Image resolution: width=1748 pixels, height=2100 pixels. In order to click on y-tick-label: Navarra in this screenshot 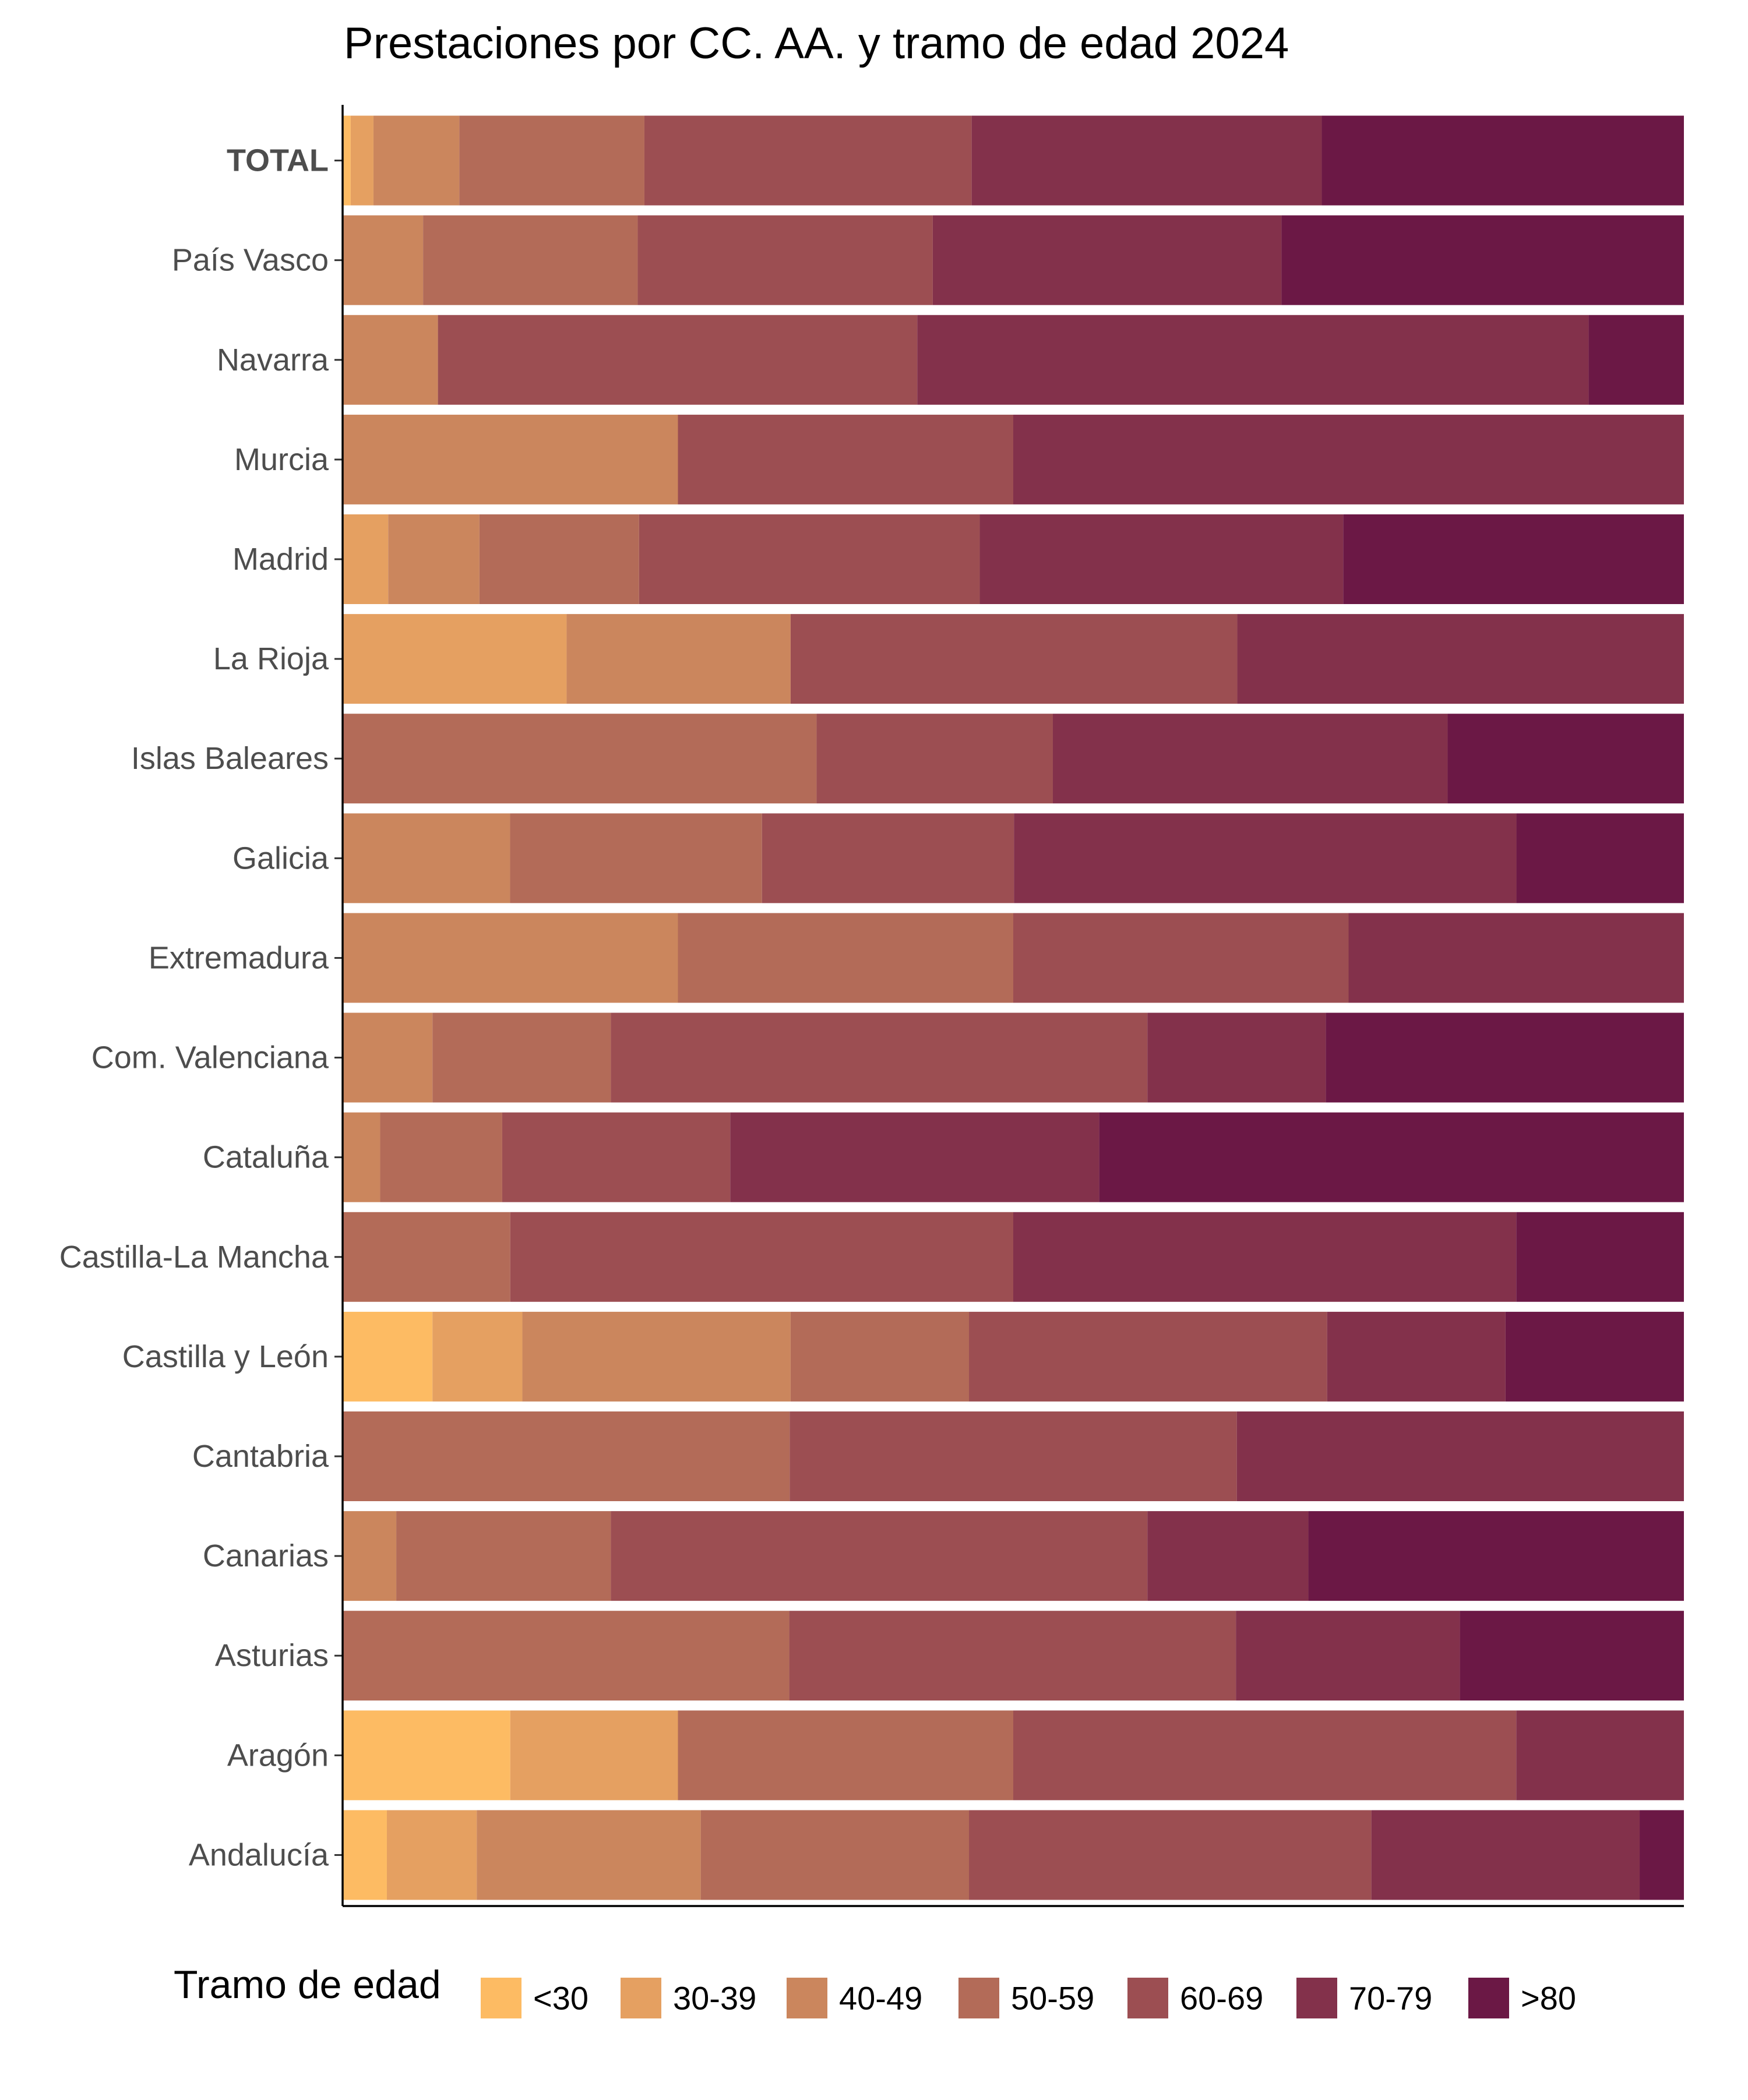, I will do `click(273, 360)`.